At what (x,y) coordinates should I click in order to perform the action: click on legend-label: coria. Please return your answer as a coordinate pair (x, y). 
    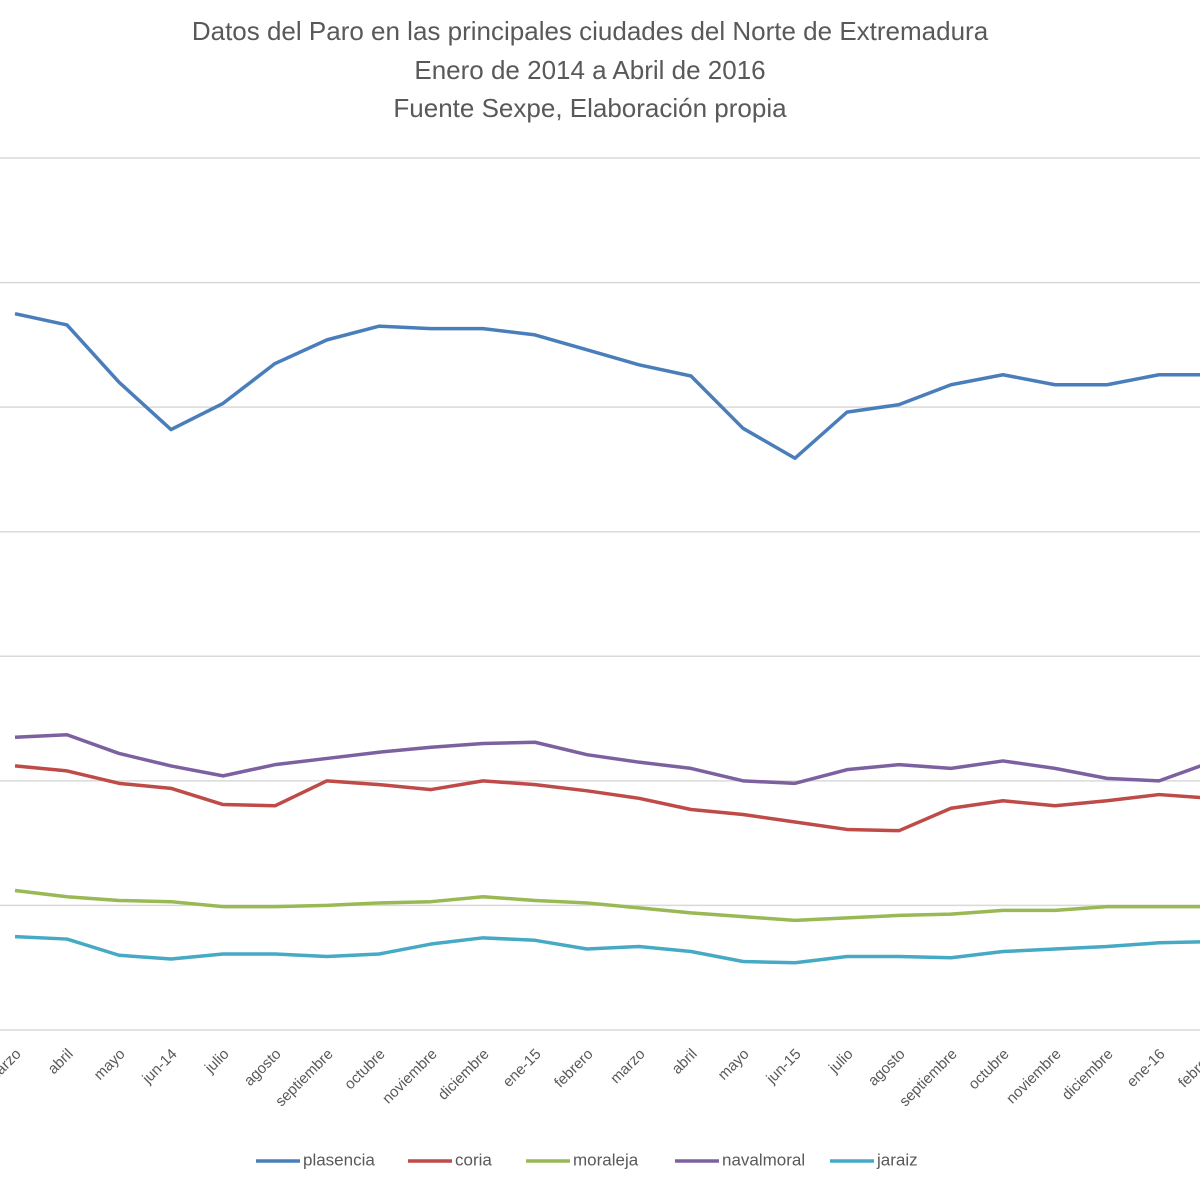
    Looking at the image, I should click on (473, 1159).